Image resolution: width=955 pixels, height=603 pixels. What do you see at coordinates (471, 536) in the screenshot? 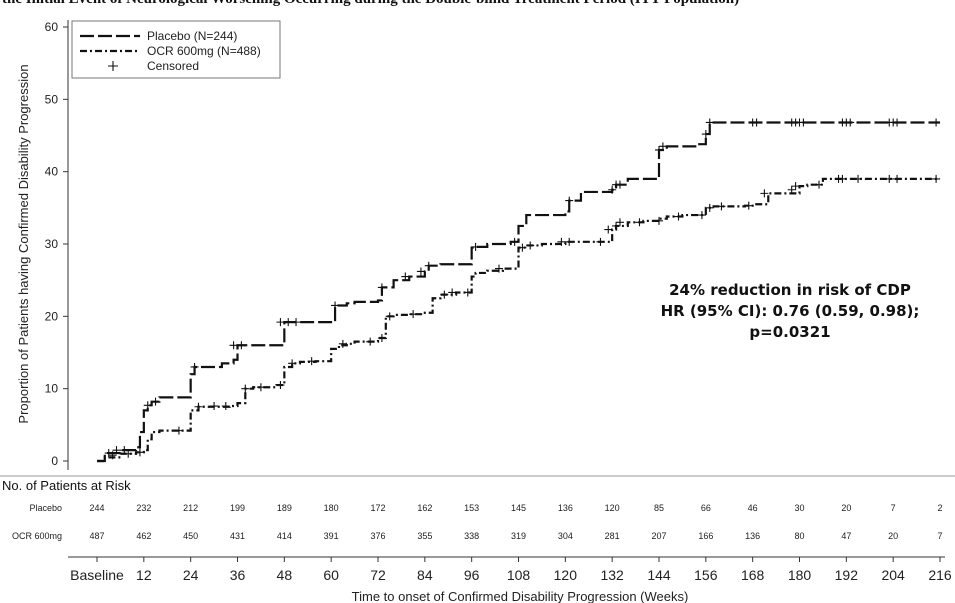
I see `risk-value: 338` at bounding box center [471, 536].